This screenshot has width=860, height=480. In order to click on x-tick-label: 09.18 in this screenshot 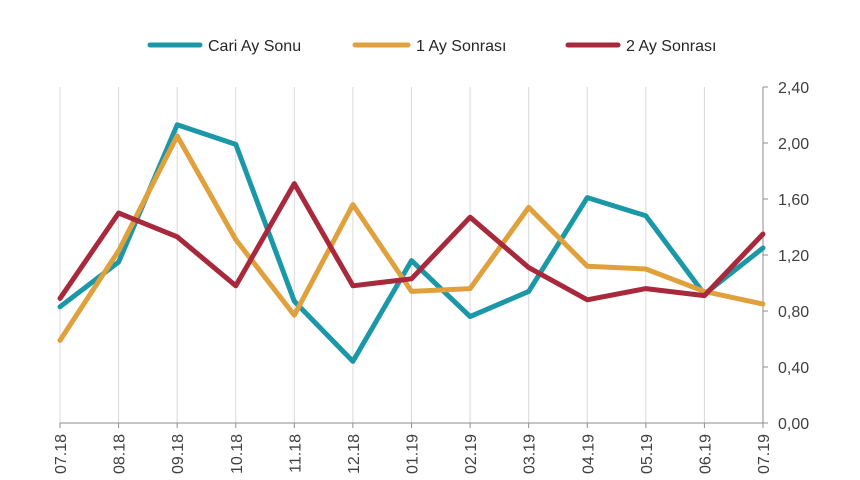, I will do `click(178, 454)`.